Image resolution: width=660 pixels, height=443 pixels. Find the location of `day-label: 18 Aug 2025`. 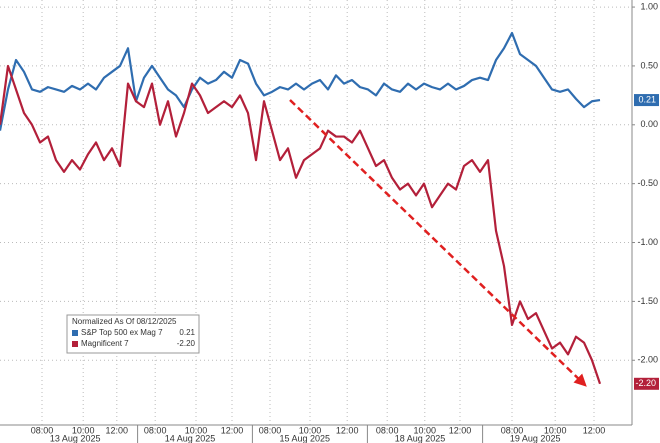

day-label: 18 Aug 2025 is located at coordinates (420, 438).